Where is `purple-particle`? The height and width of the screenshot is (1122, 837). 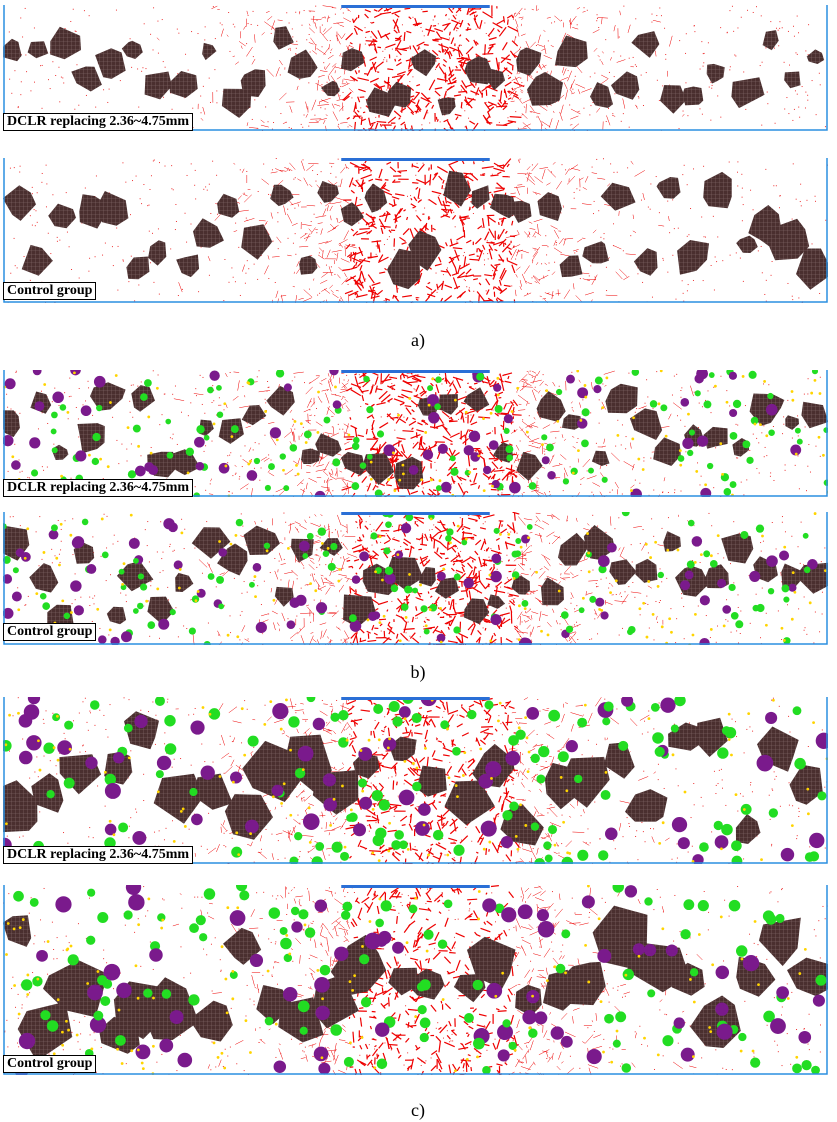 purple-particle is located at coordinates (35, 443).